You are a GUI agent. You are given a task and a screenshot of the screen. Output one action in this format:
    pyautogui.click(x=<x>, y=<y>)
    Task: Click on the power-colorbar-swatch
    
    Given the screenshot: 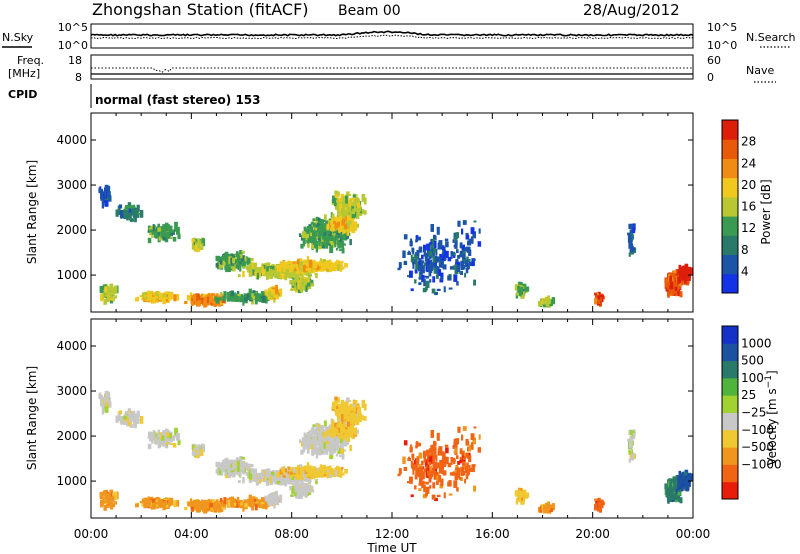 What is the action you would take?
    pyautogui.click(x=730, y=130)
    